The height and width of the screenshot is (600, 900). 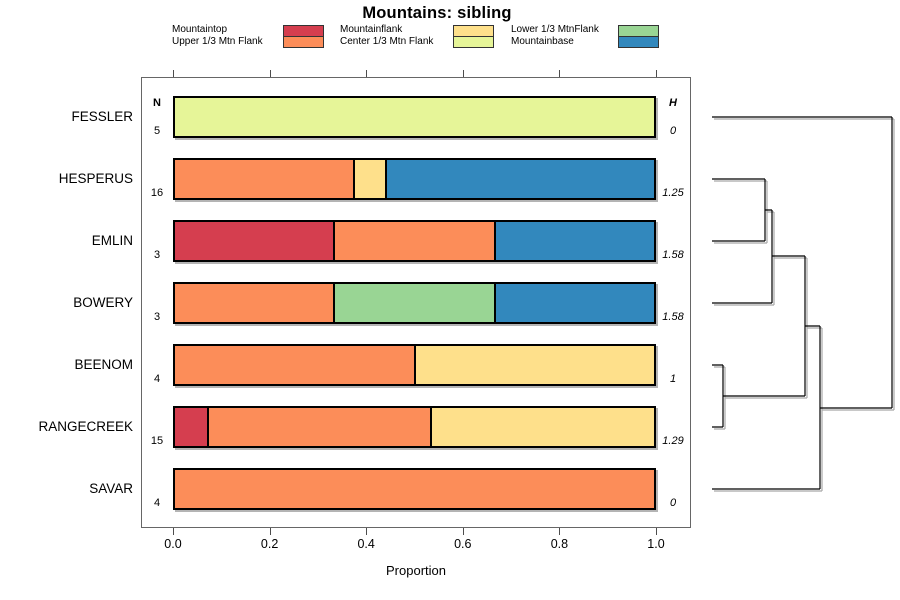 I want to click on row-label: BEENOM, so click(x=103, y=364).